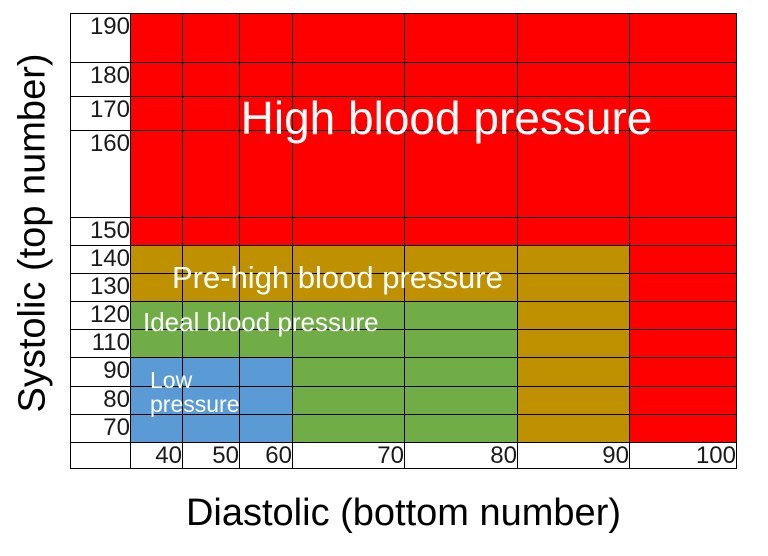 The height and width of the screenshot is (556, 768). Describe the element at coordinates (156, 455) in the screenshot. I see `x-tick-40: 40` at that location.